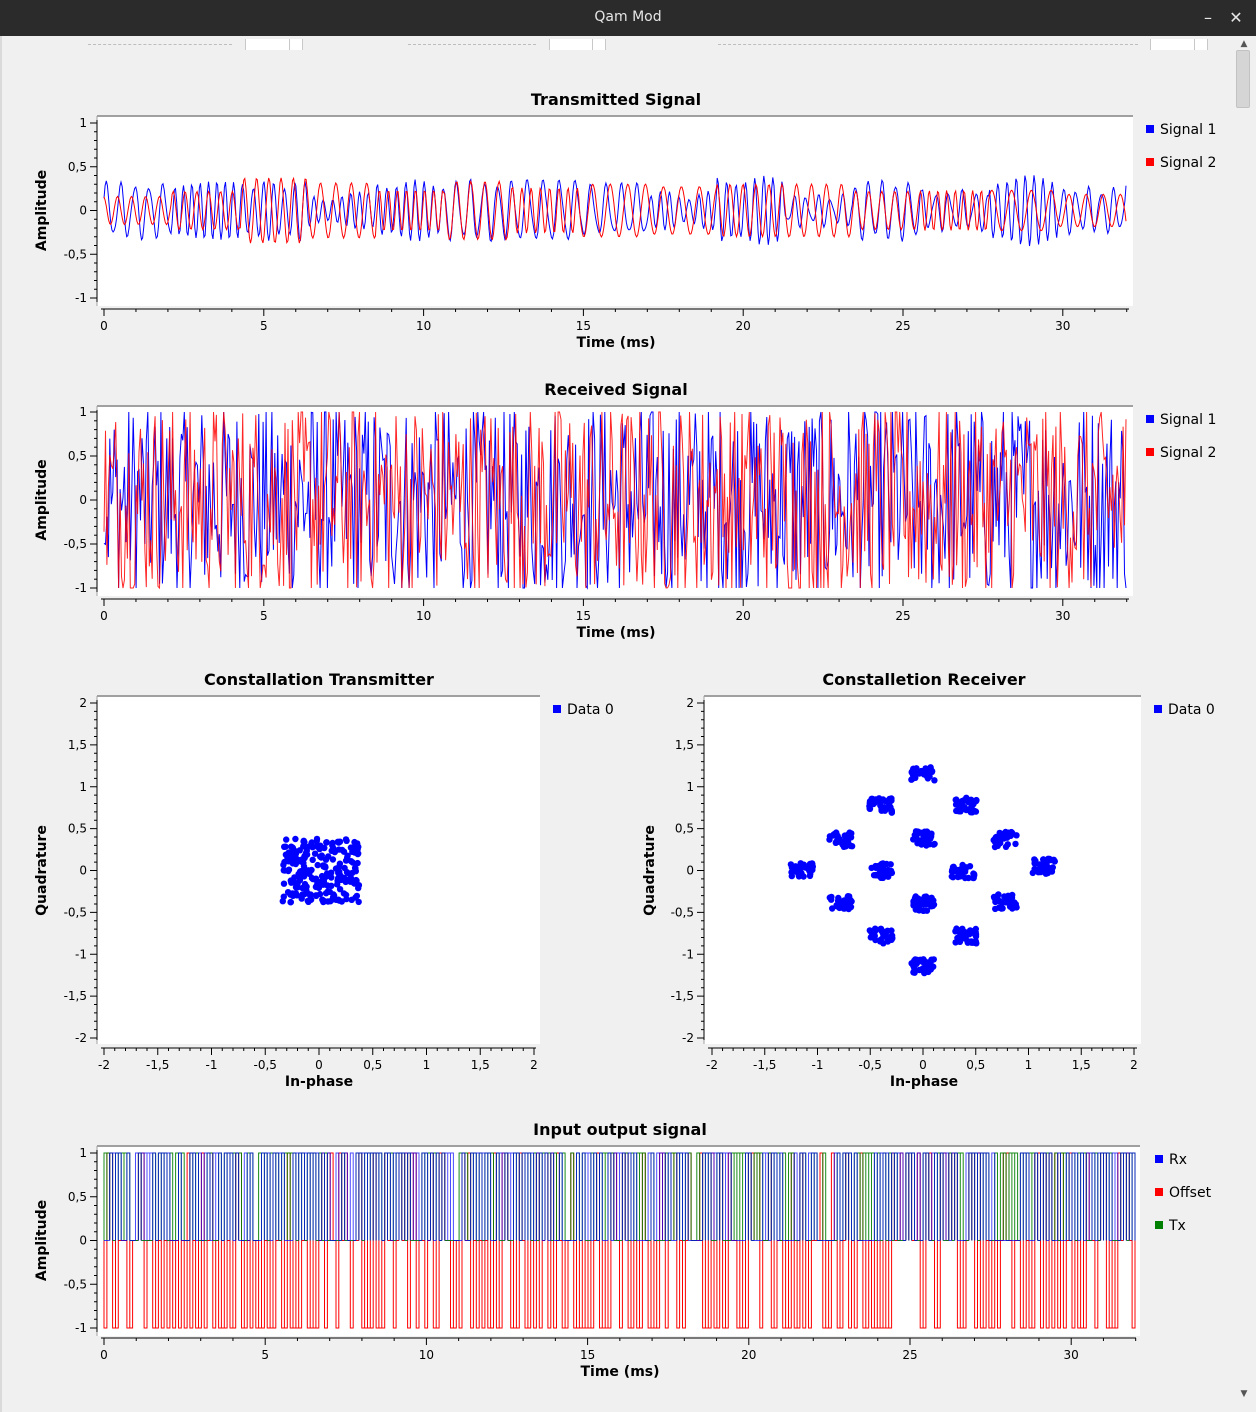  Describe the element at coordinates (688, 1038) in the screenshot. I see `y-tick-label: -2` at that location.